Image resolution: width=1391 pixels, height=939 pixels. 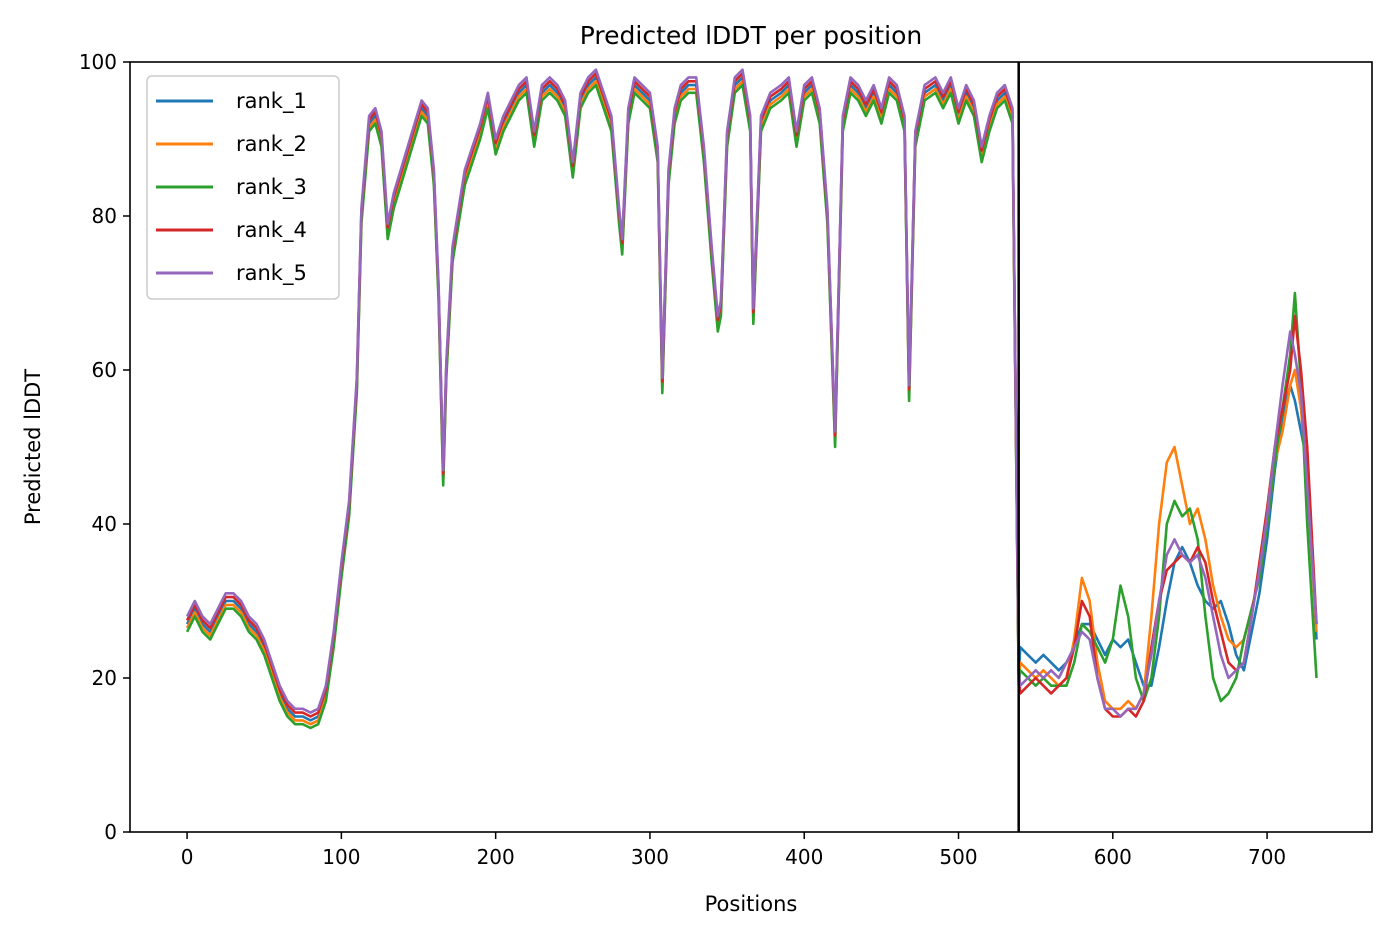 I want to click on x-tick-label: 100, so click(x=341, y=857).